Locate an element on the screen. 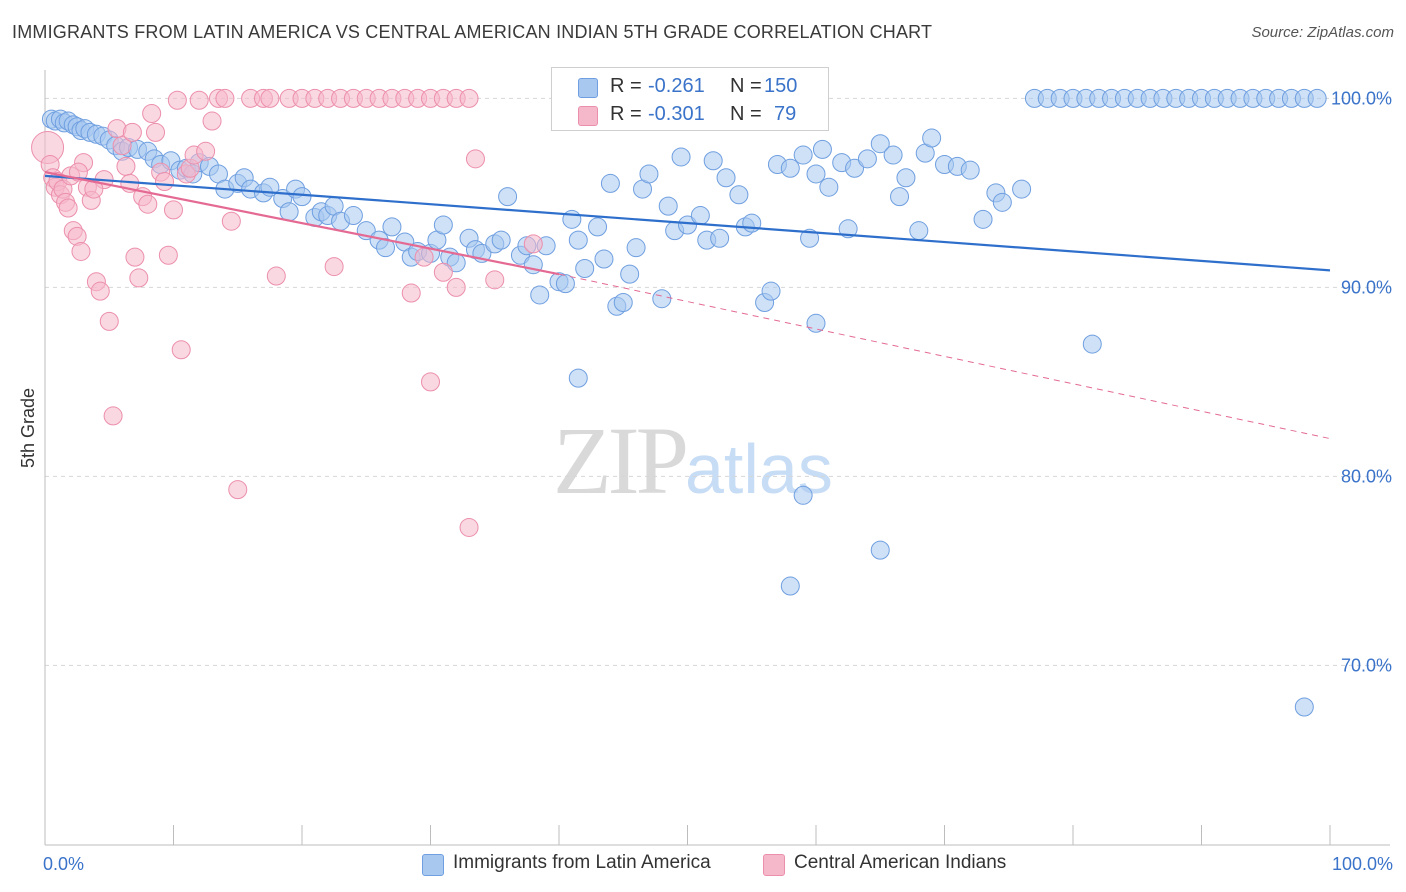  watermark-zip: ZIP is located at coordinates (621, 460).